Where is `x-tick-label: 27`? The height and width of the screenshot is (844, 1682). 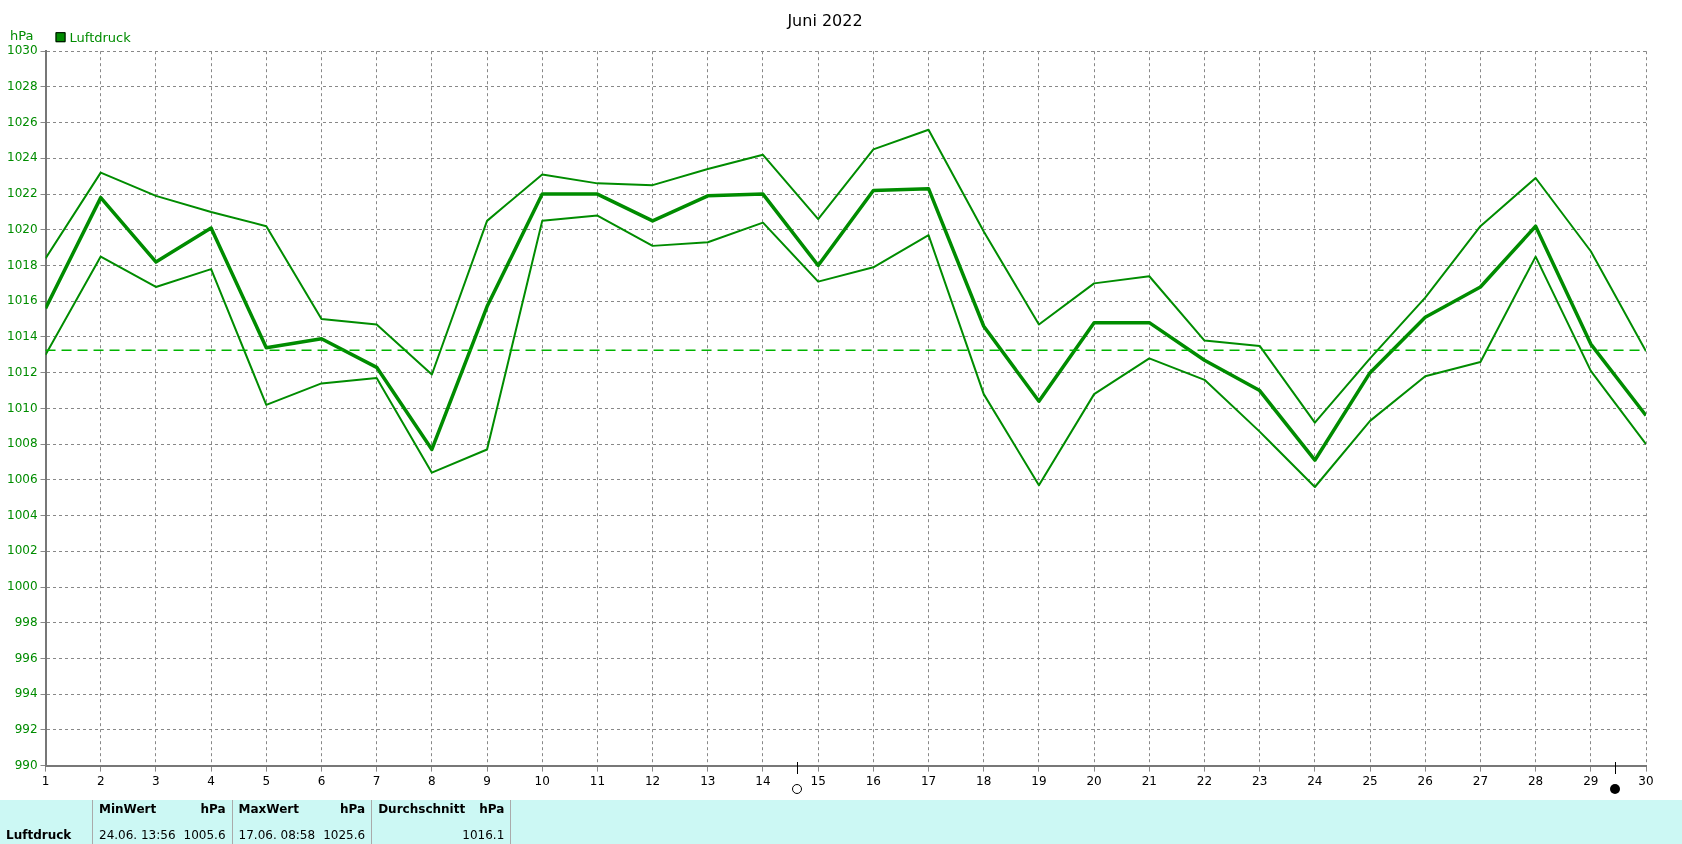 x-tick-label: 27 is located at coordinates (1480, 780).